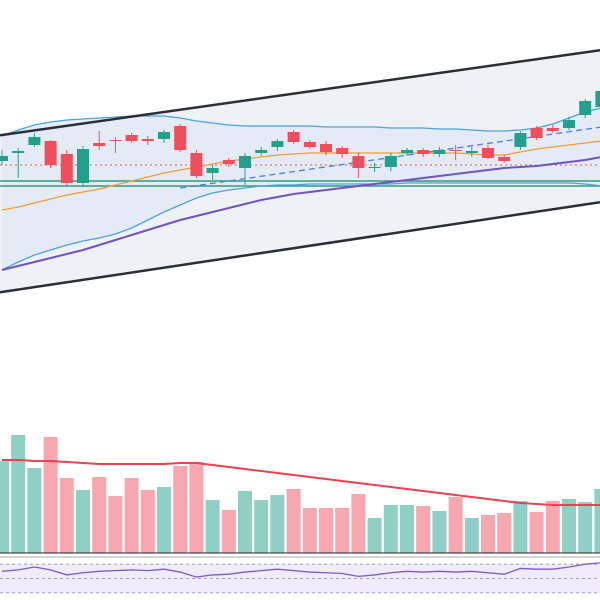 The width and height of the screenshot is (600, 600). I want to click on trend-line, so click(300, 92).